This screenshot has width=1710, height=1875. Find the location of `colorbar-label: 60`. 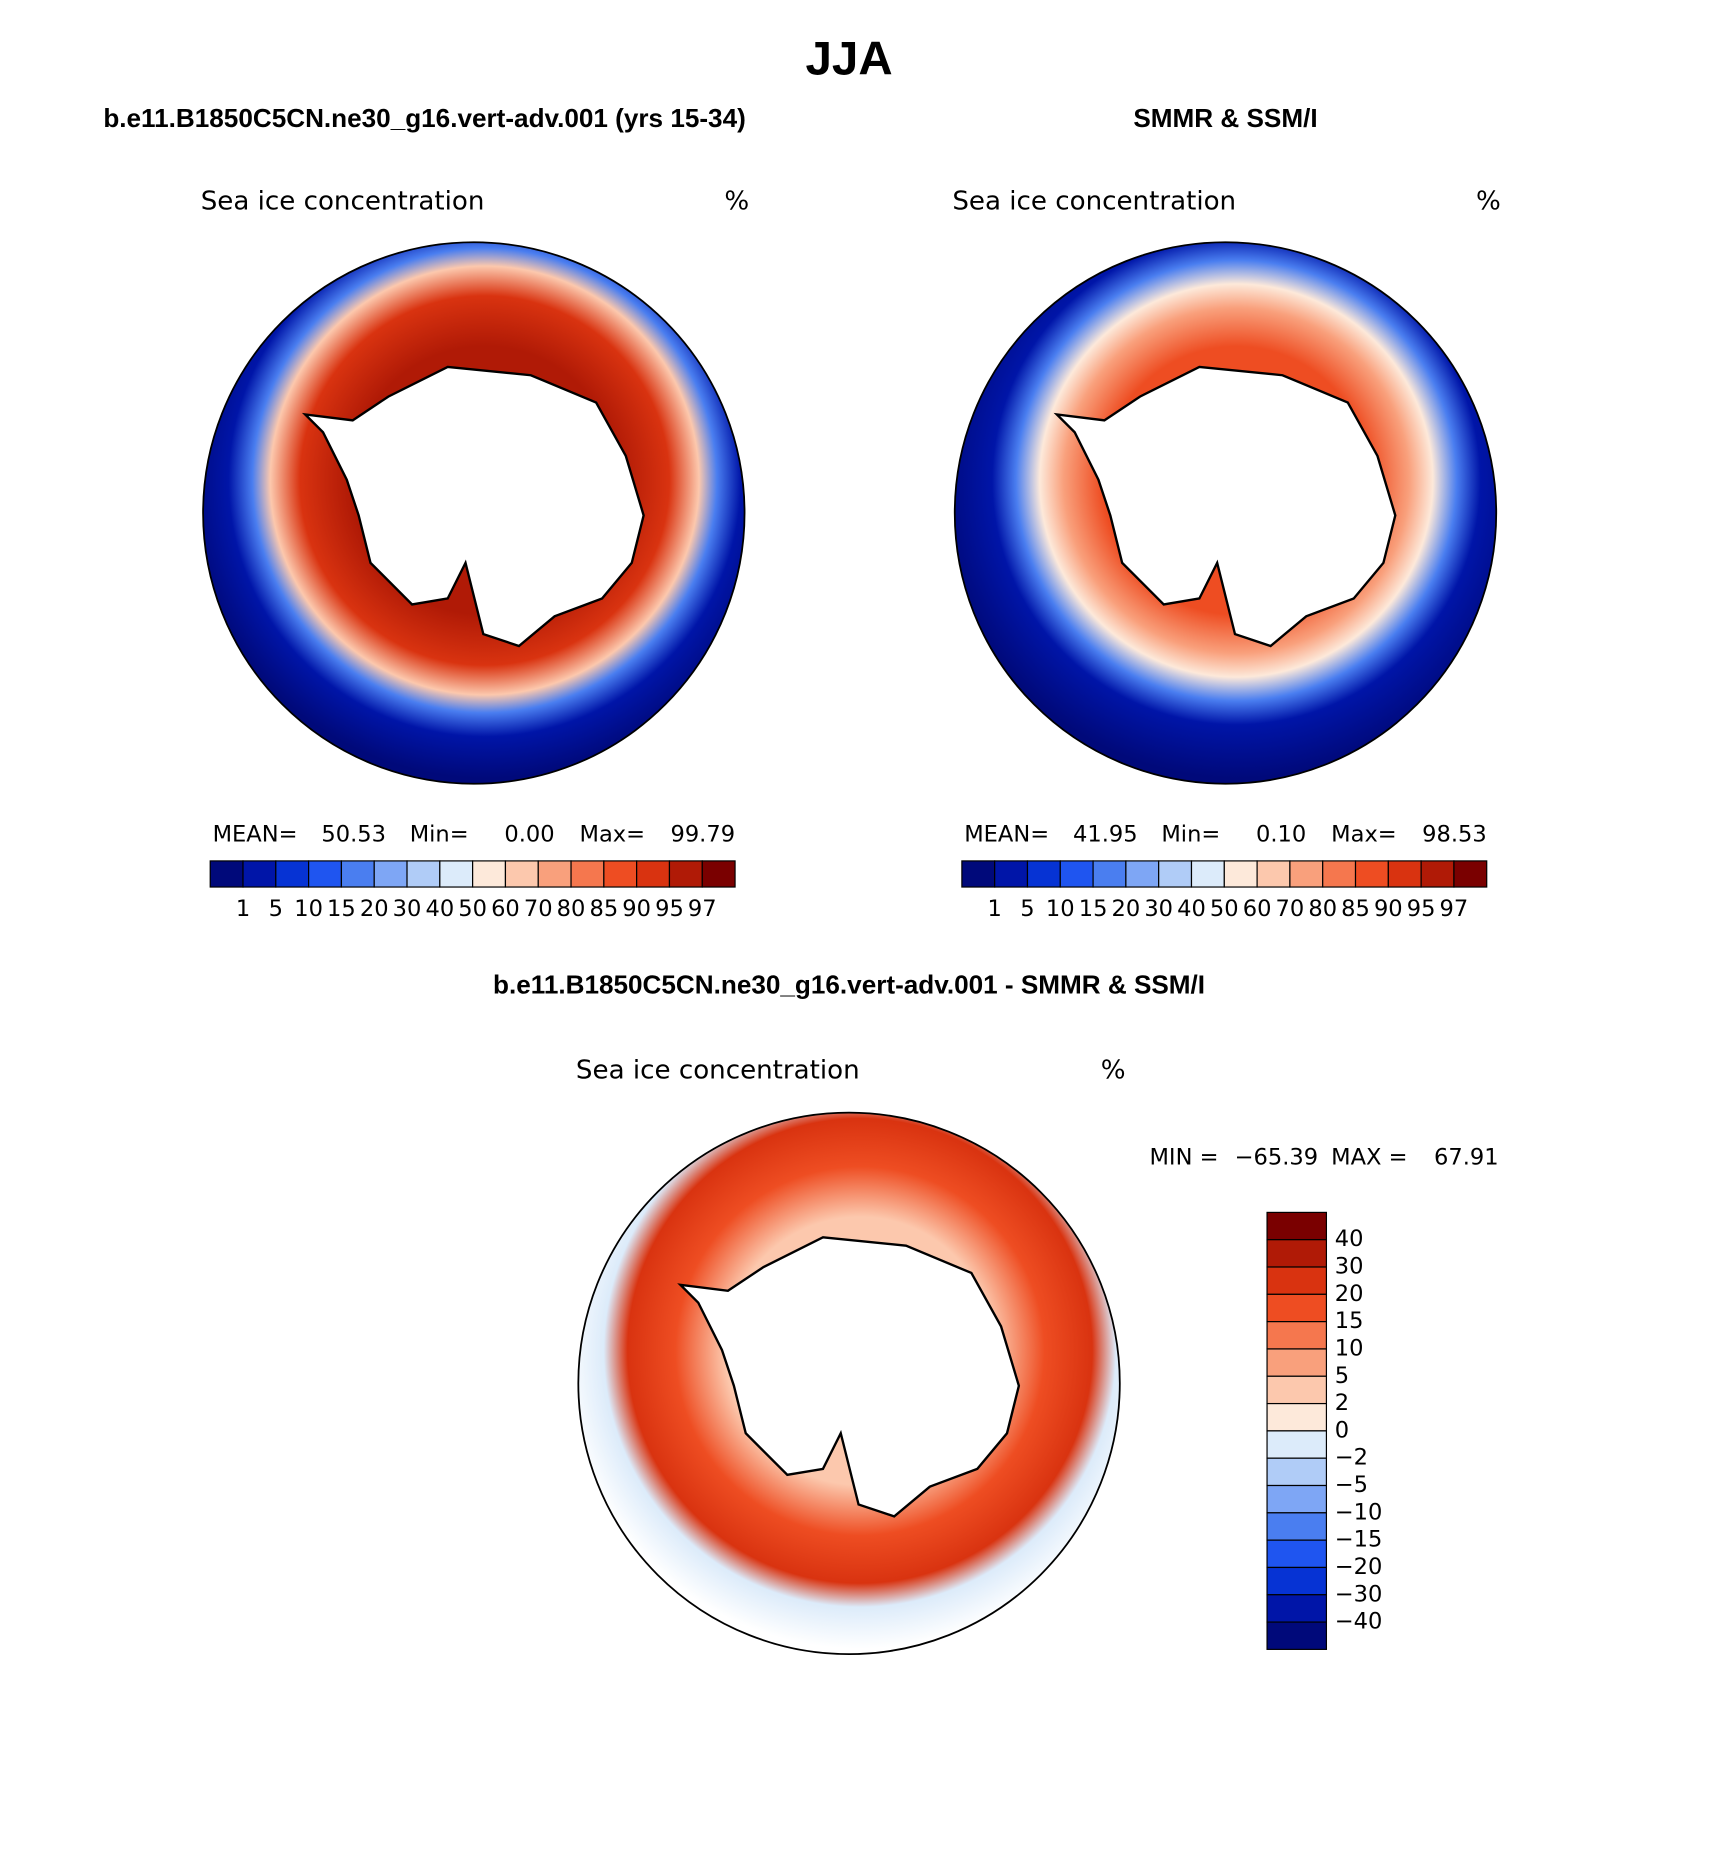

colorbar-label: 60 is located at coordinates (505, 909).